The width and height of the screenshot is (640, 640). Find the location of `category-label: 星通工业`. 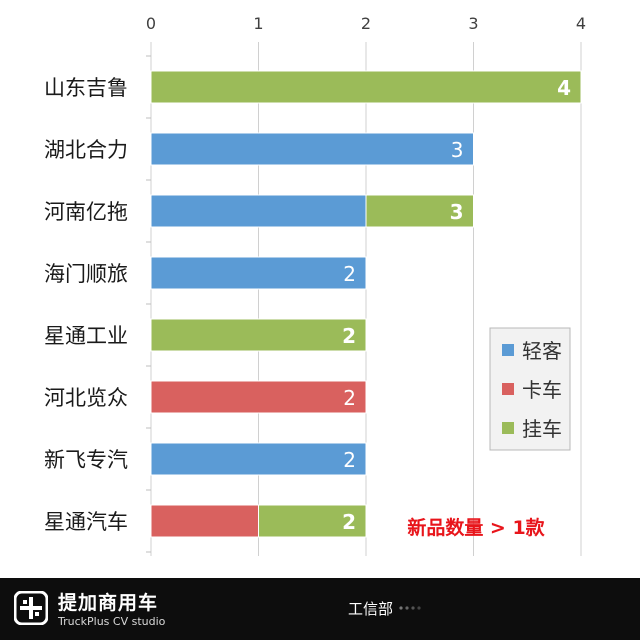

category-label: 星通工业 is located at coordinates (86, 336).